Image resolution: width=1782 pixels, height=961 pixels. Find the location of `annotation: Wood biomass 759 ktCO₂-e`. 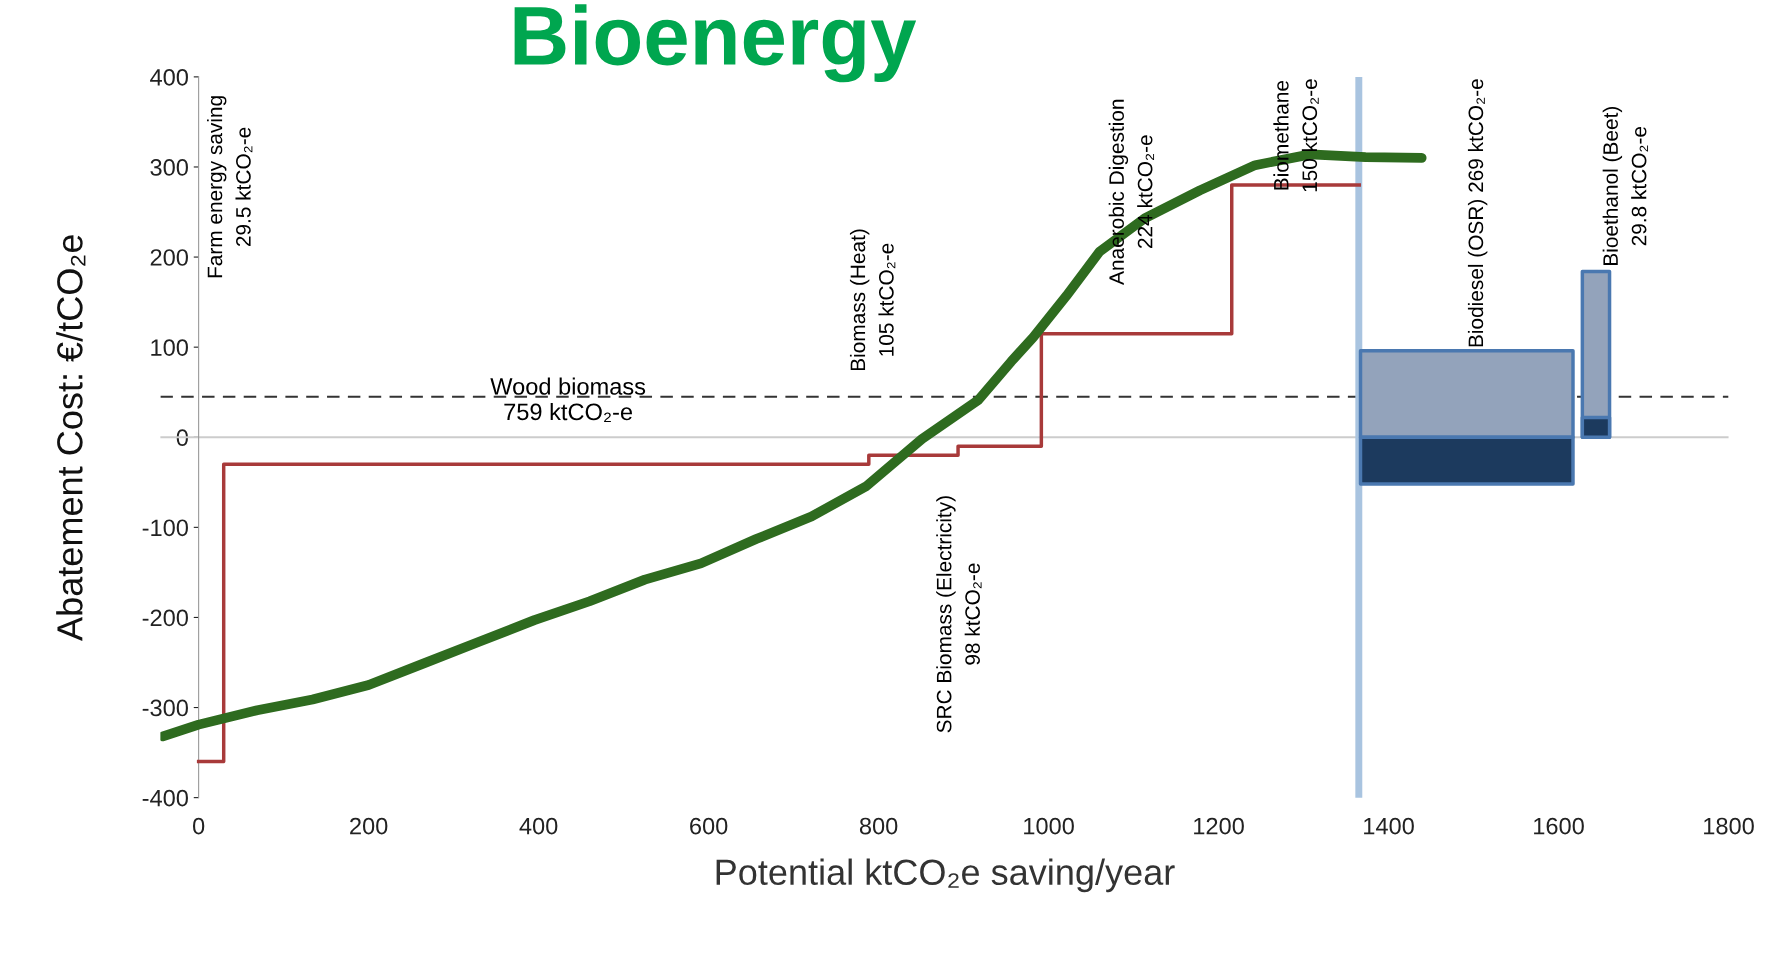

annotation: Wood biomass 759 ktCO₂-e is located at coordinates (568, 400).